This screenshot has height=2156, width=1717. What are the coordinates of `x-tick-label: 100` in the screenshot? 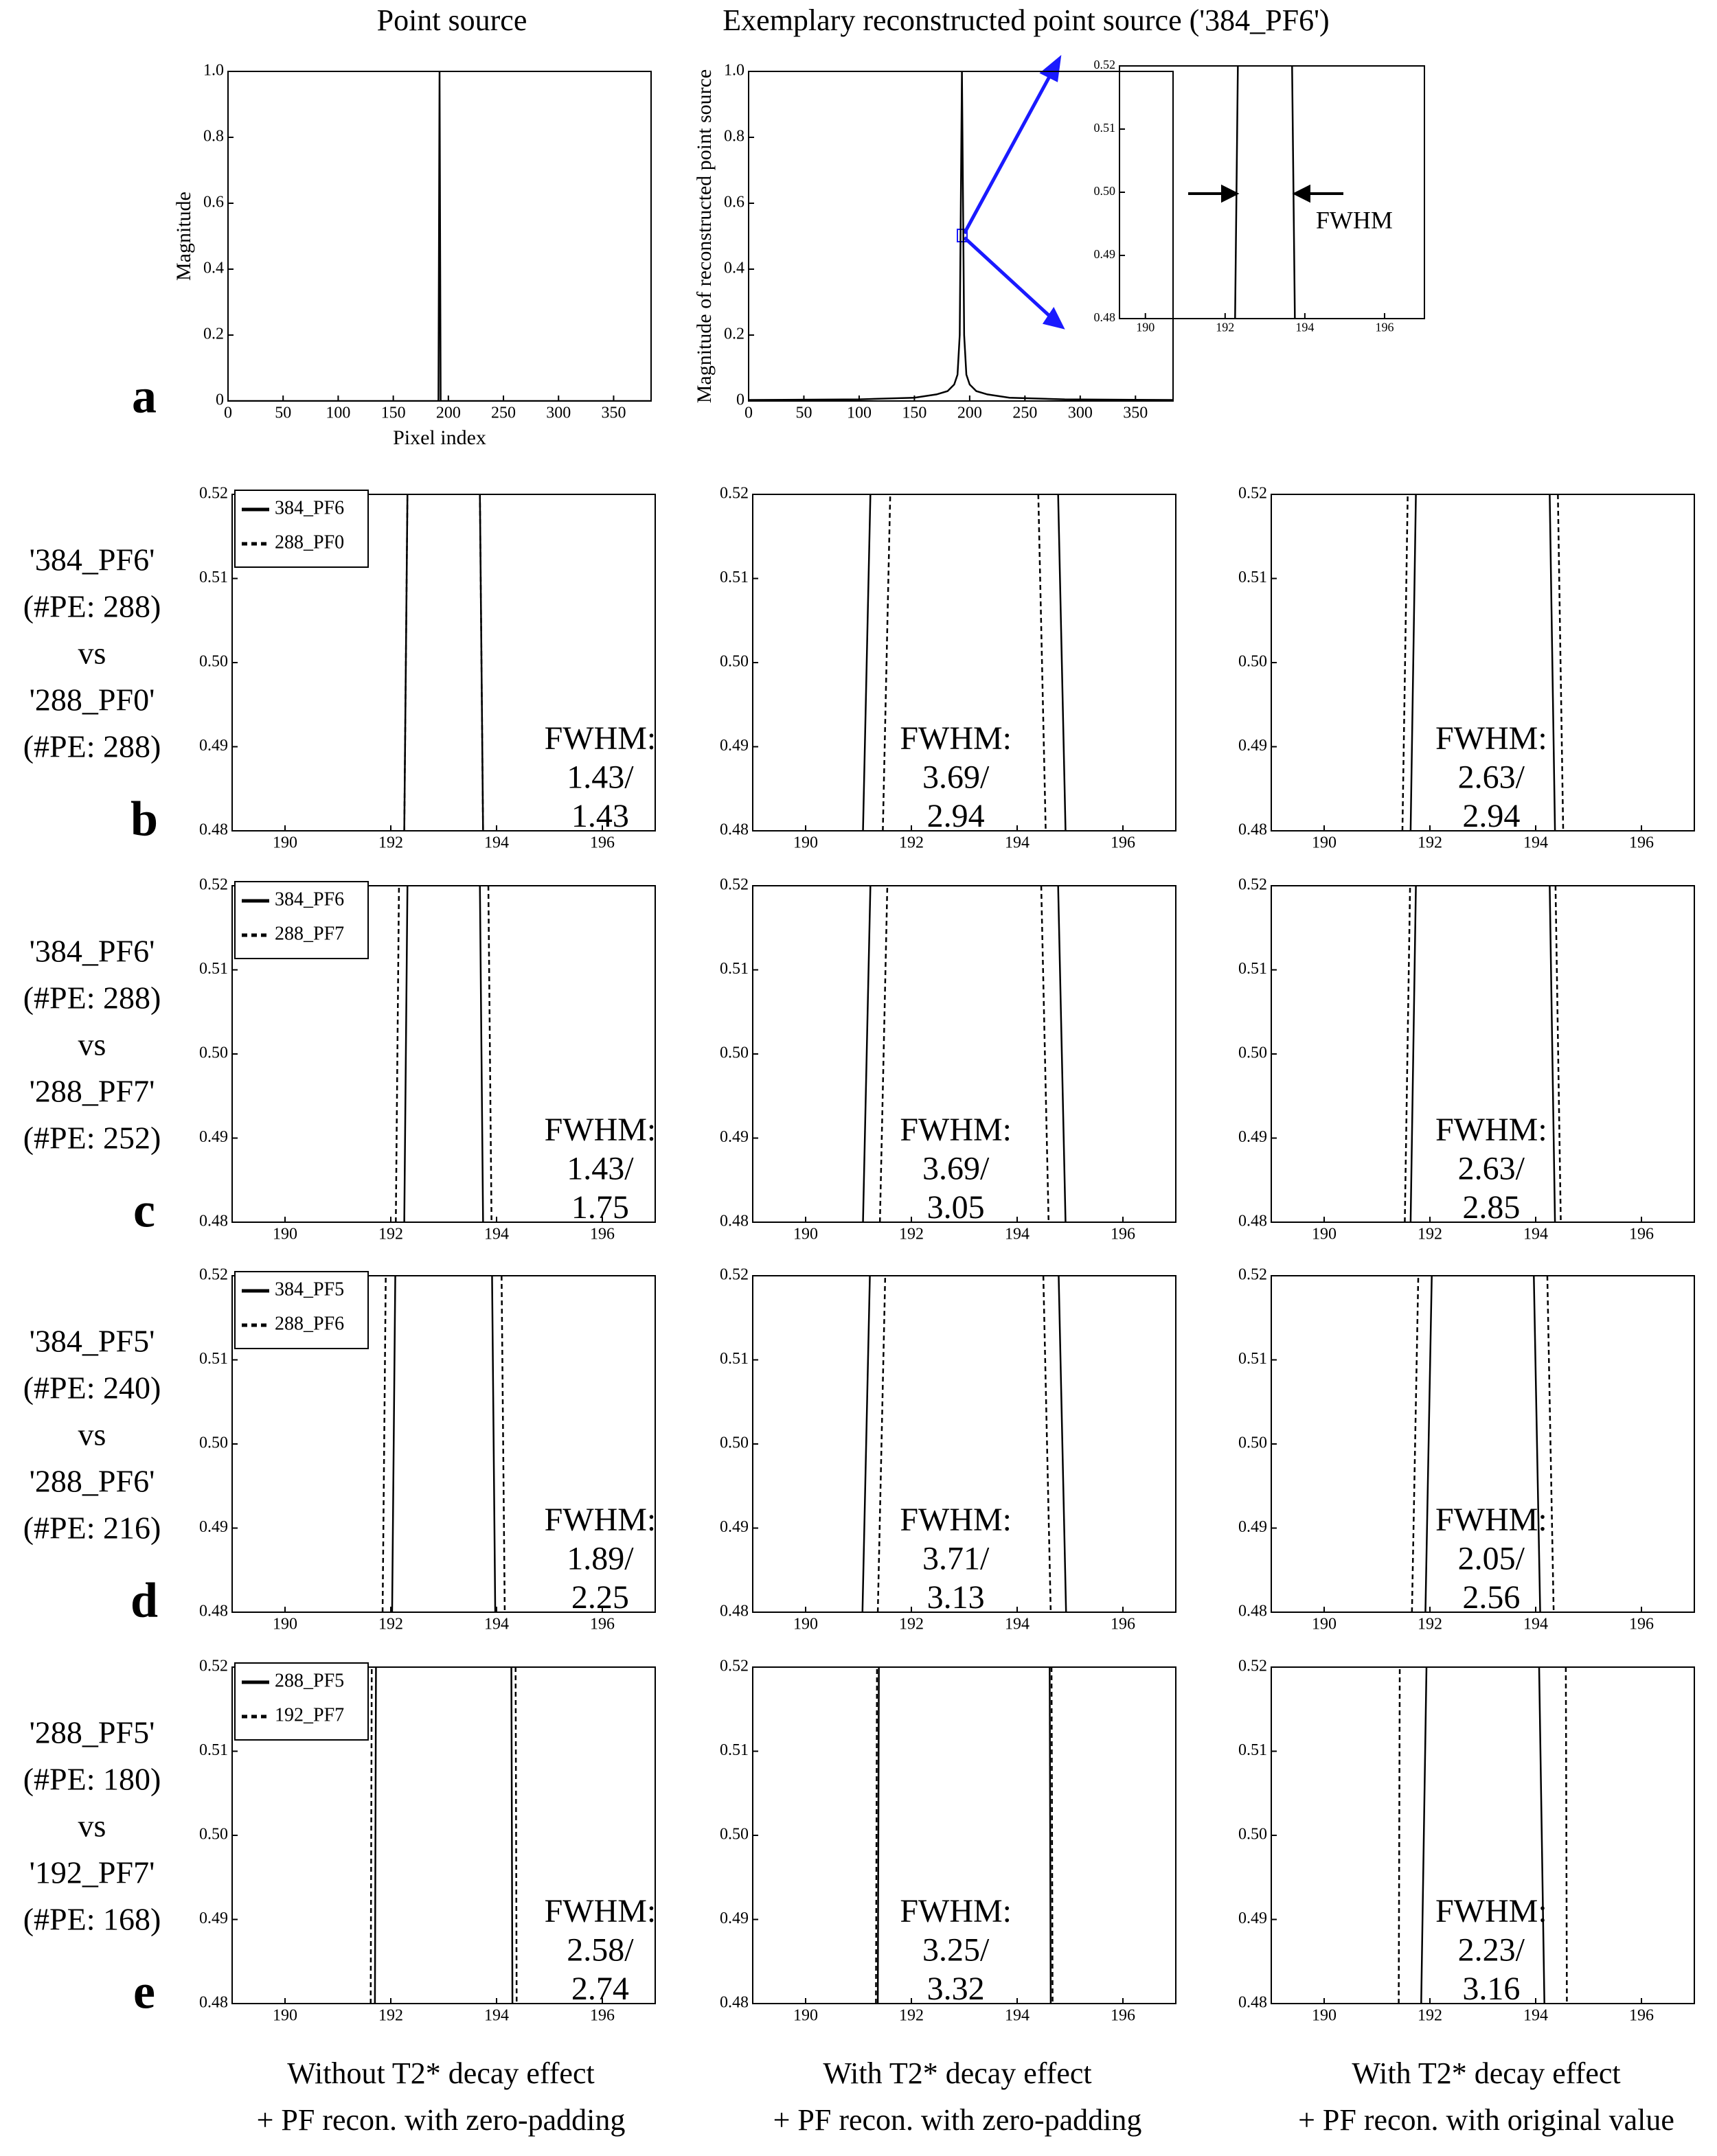 It's located at (338, 413).